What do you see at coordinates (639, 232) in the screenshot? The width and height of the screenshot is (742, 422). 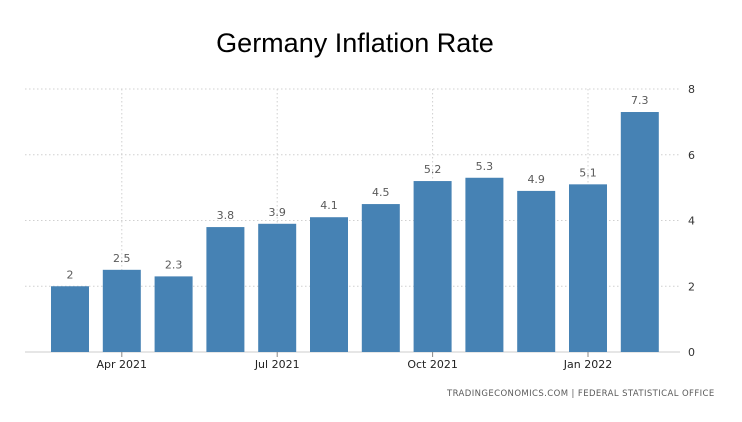 I see `bar-feb-2022` at bounding box center [639, 232].